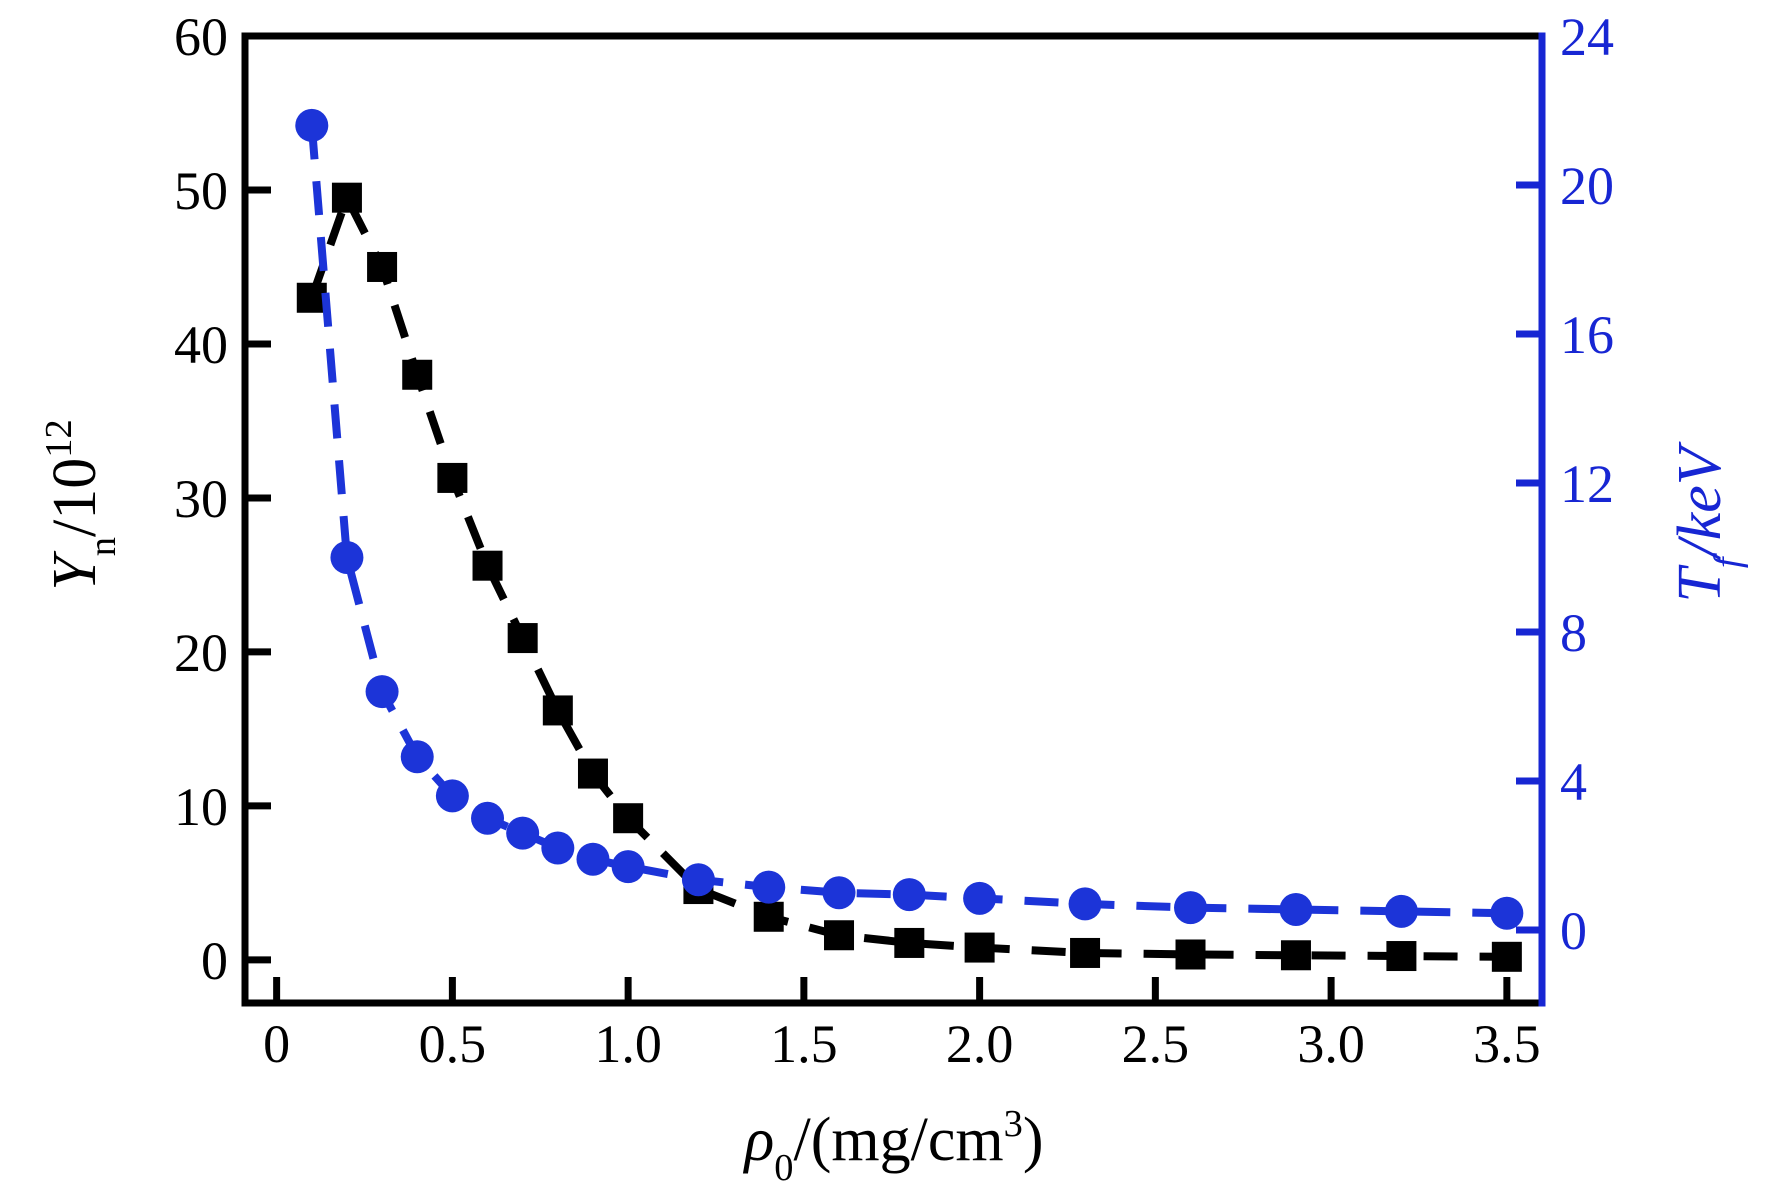  I want to click on left-tick-label-0: 0, so click(214, 961).